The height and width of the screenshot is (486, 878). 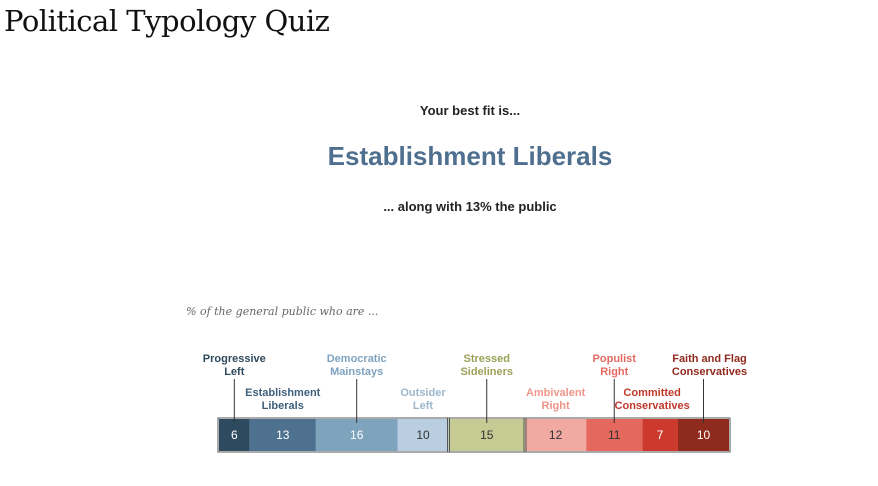 I want to click on bar-populist-right, so click(x=614, y=435).